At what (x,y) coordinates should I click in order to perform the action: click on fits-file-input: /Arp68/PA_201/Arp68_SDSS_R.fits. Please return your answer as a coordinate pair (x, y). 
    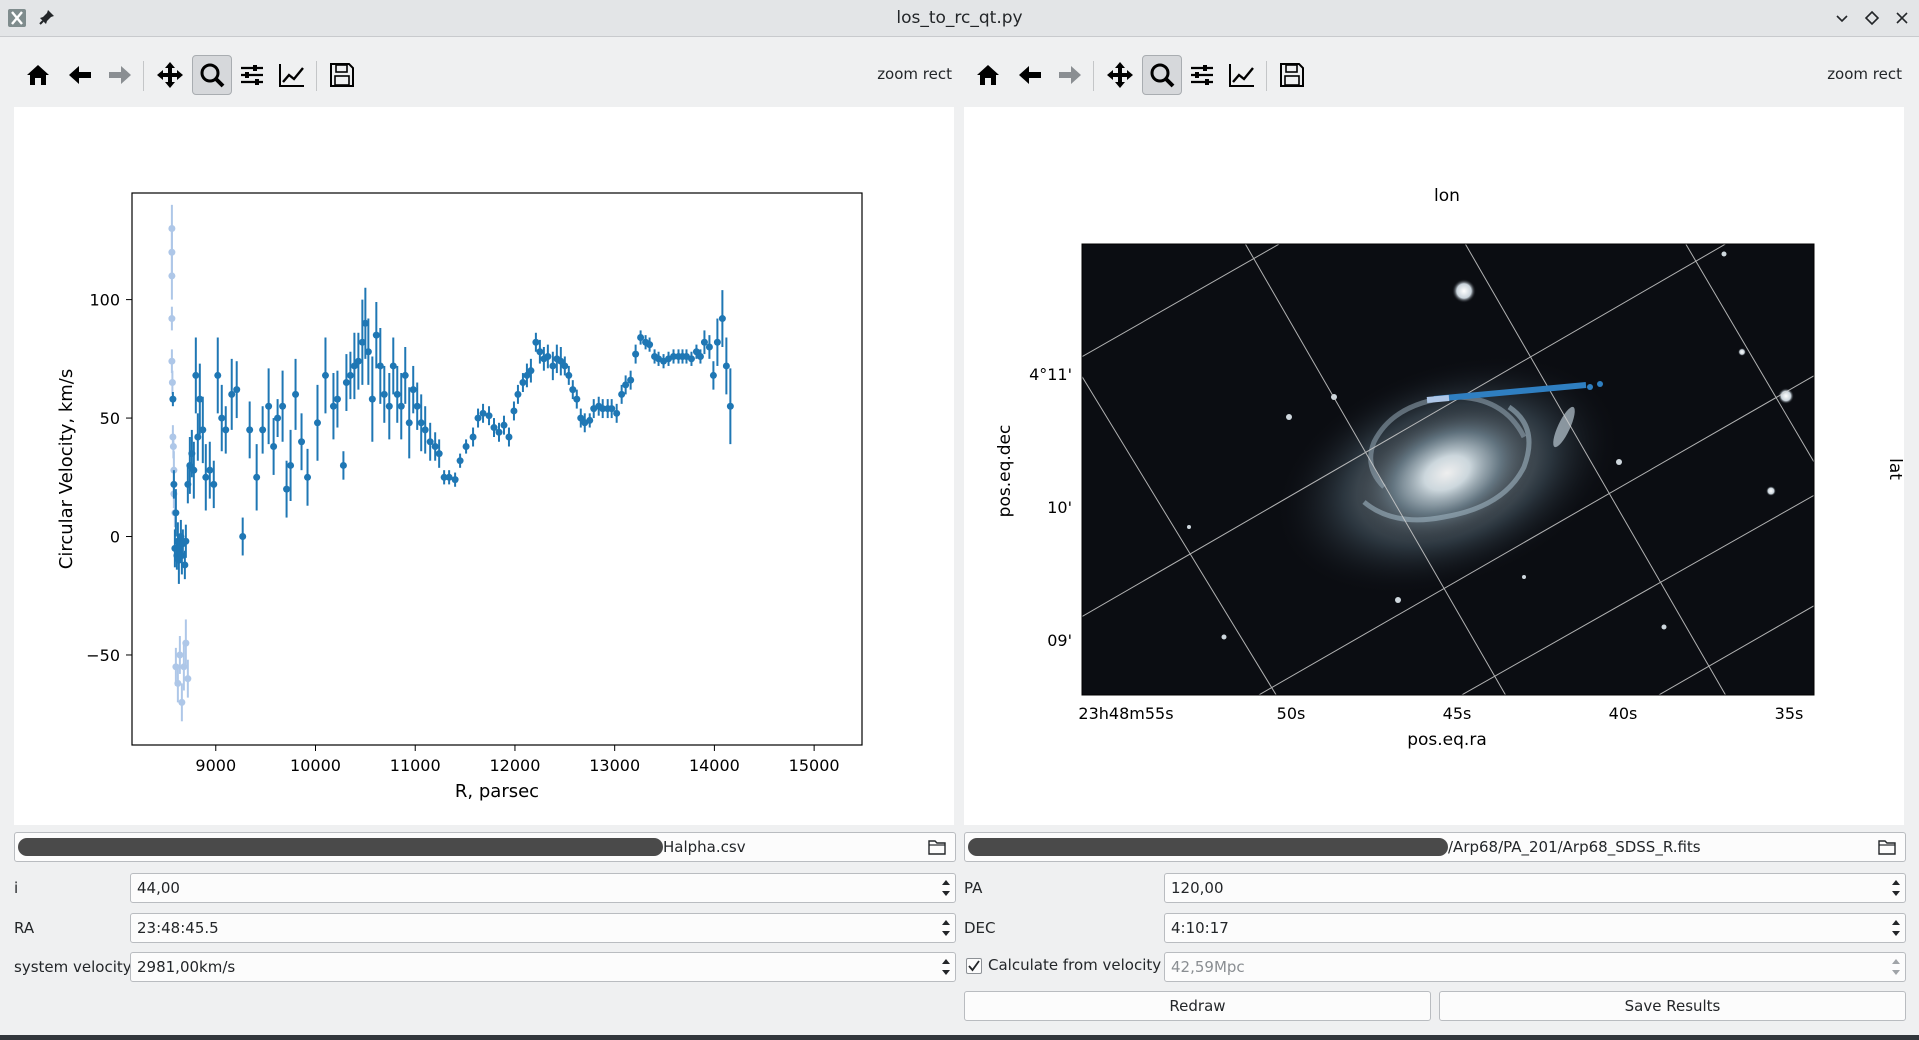
    Looking at the image, I should click on (1435, 847).